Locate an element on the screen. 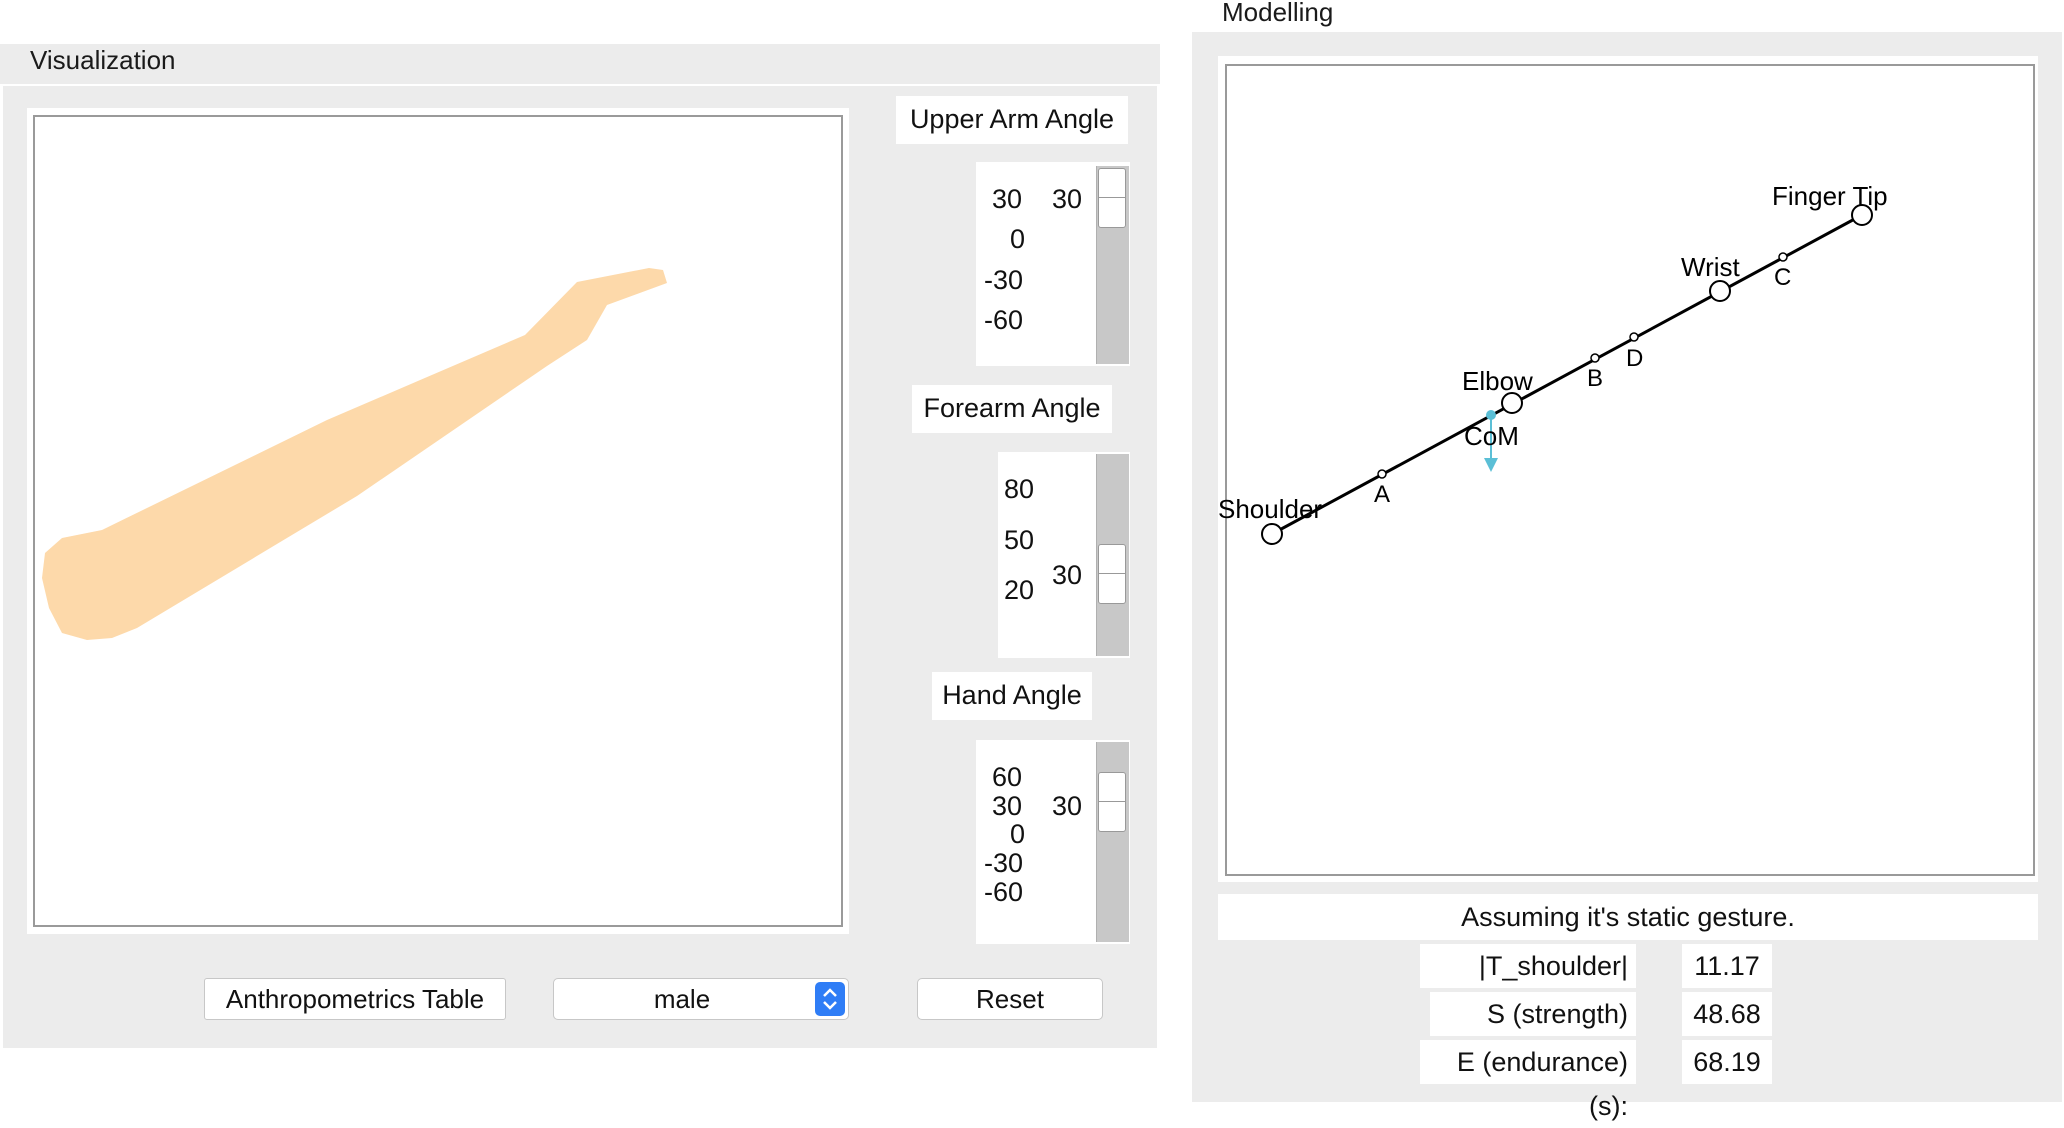 This screenshot has width=2064, height=1128. modelling-title: Modelling is located at coordinates (1278, 13).